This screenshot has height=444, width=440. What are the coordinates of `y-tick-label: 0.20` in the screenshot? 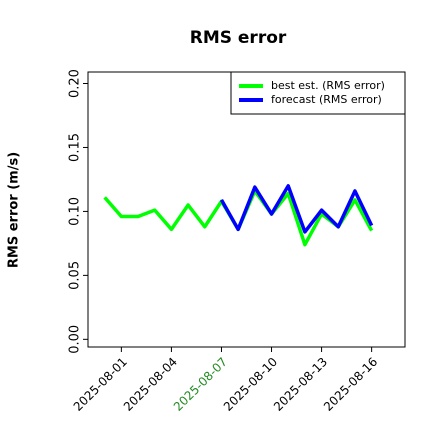 It's located at (75, 83).